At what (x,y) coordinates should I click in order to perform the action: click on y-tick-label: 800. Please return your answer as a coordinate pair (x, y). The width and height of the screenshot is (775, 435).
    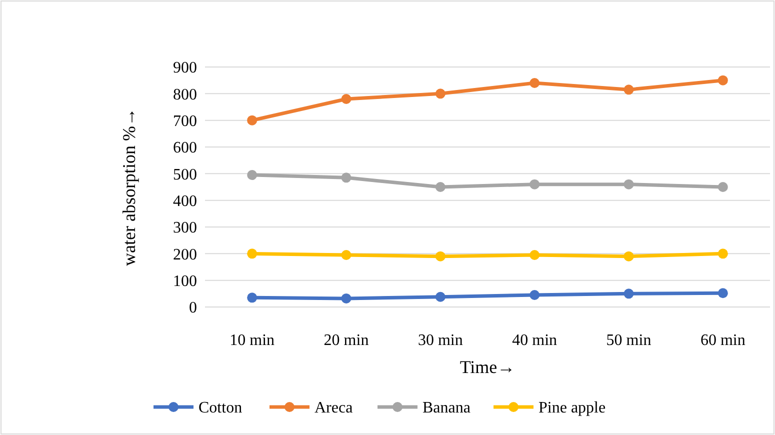
    Looking at the image, I should click on (185, 95).